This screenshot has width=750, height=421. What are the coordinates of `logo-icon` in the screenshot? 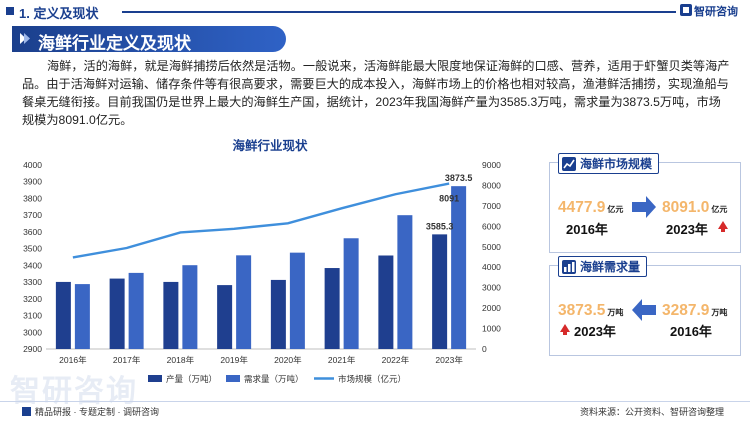 It's located at (686, 10).